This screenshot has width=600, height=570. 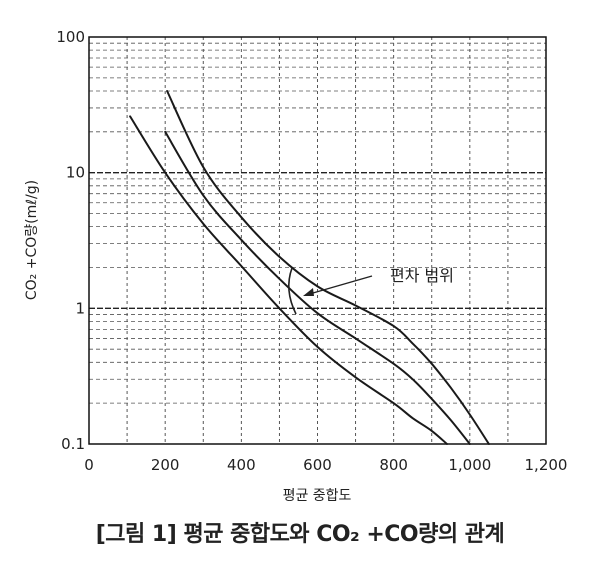 I want to click on x-tick-label: 1,000, so click(x=469, y=465).